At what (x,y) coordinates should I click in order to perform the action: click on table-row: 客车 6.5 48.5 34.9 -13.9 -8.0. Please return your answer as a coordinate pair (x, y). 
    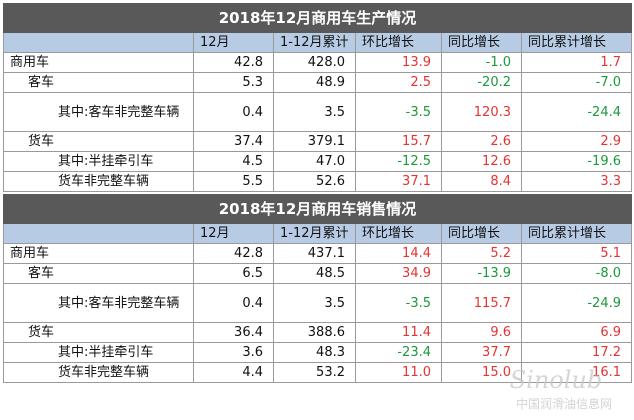
    Looking at the image, I should click on (317, 273).